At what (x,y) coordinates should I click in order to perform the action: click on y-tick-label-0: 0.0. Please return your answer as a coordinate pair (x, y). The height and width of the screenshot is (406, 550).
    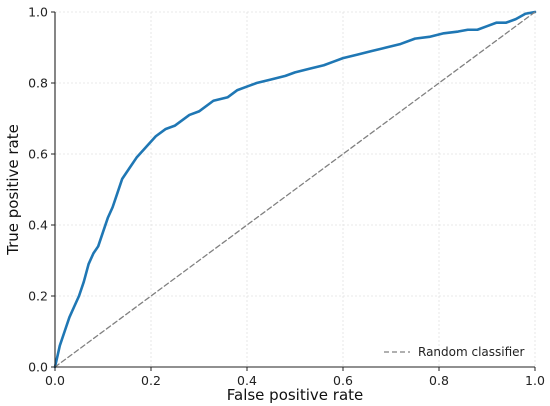
    Looking at the image, I should click on (38, 367).